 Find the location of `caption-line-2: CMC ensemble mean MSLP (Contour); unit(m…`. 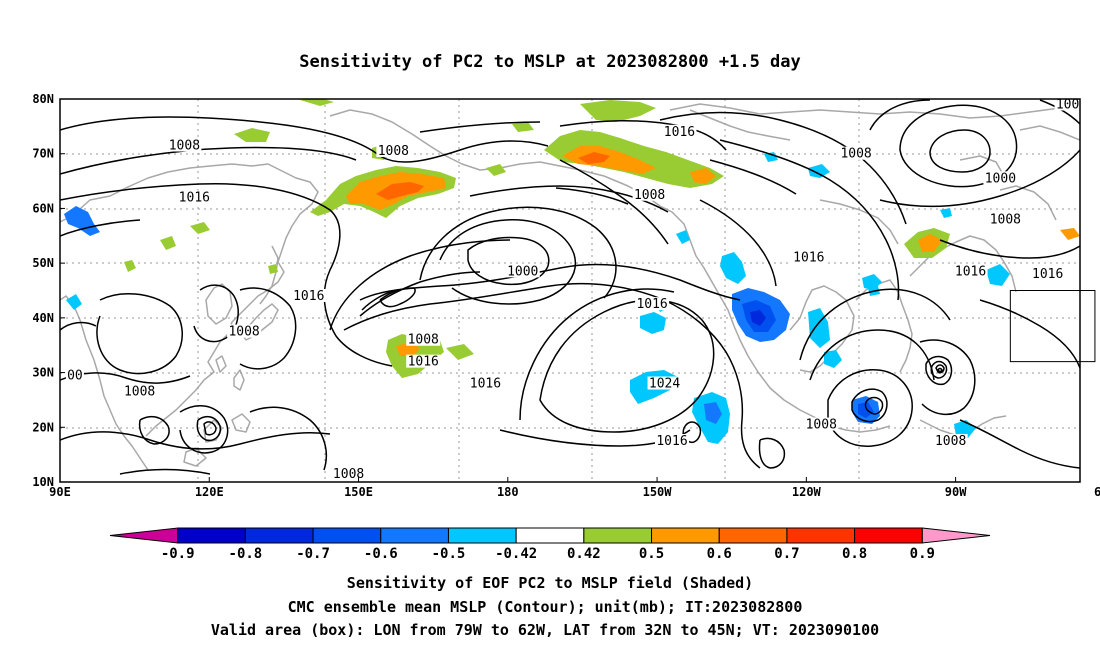

caption-line-2: CMC ensemble mean MSLP (Contour); unit(m… is located at coordinates (545, 607).